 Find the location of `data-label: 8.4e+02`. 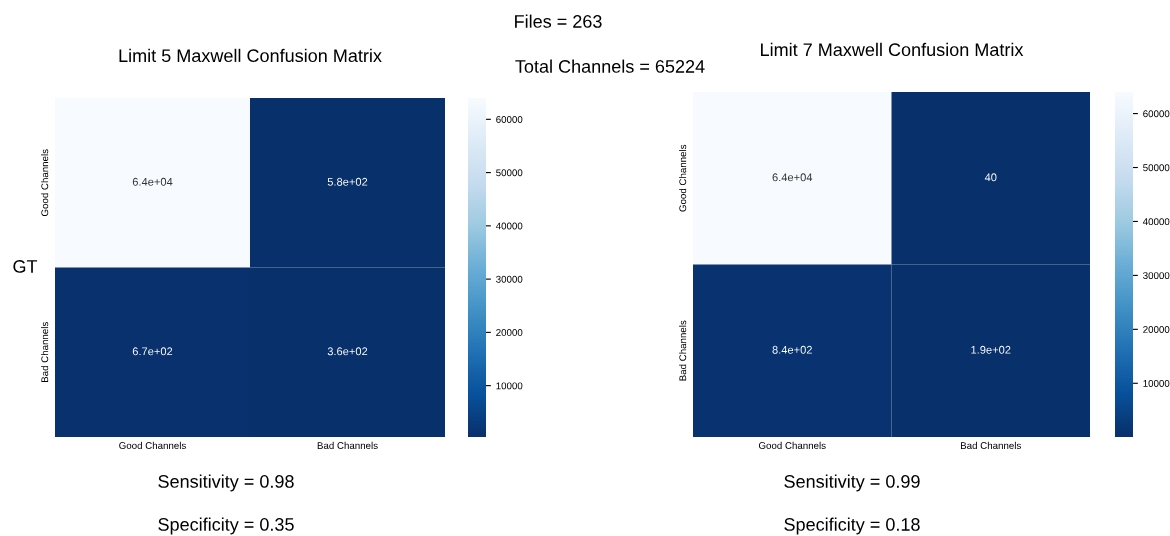

data-label: 8.4e+02 is located at coordinates (792, 349).